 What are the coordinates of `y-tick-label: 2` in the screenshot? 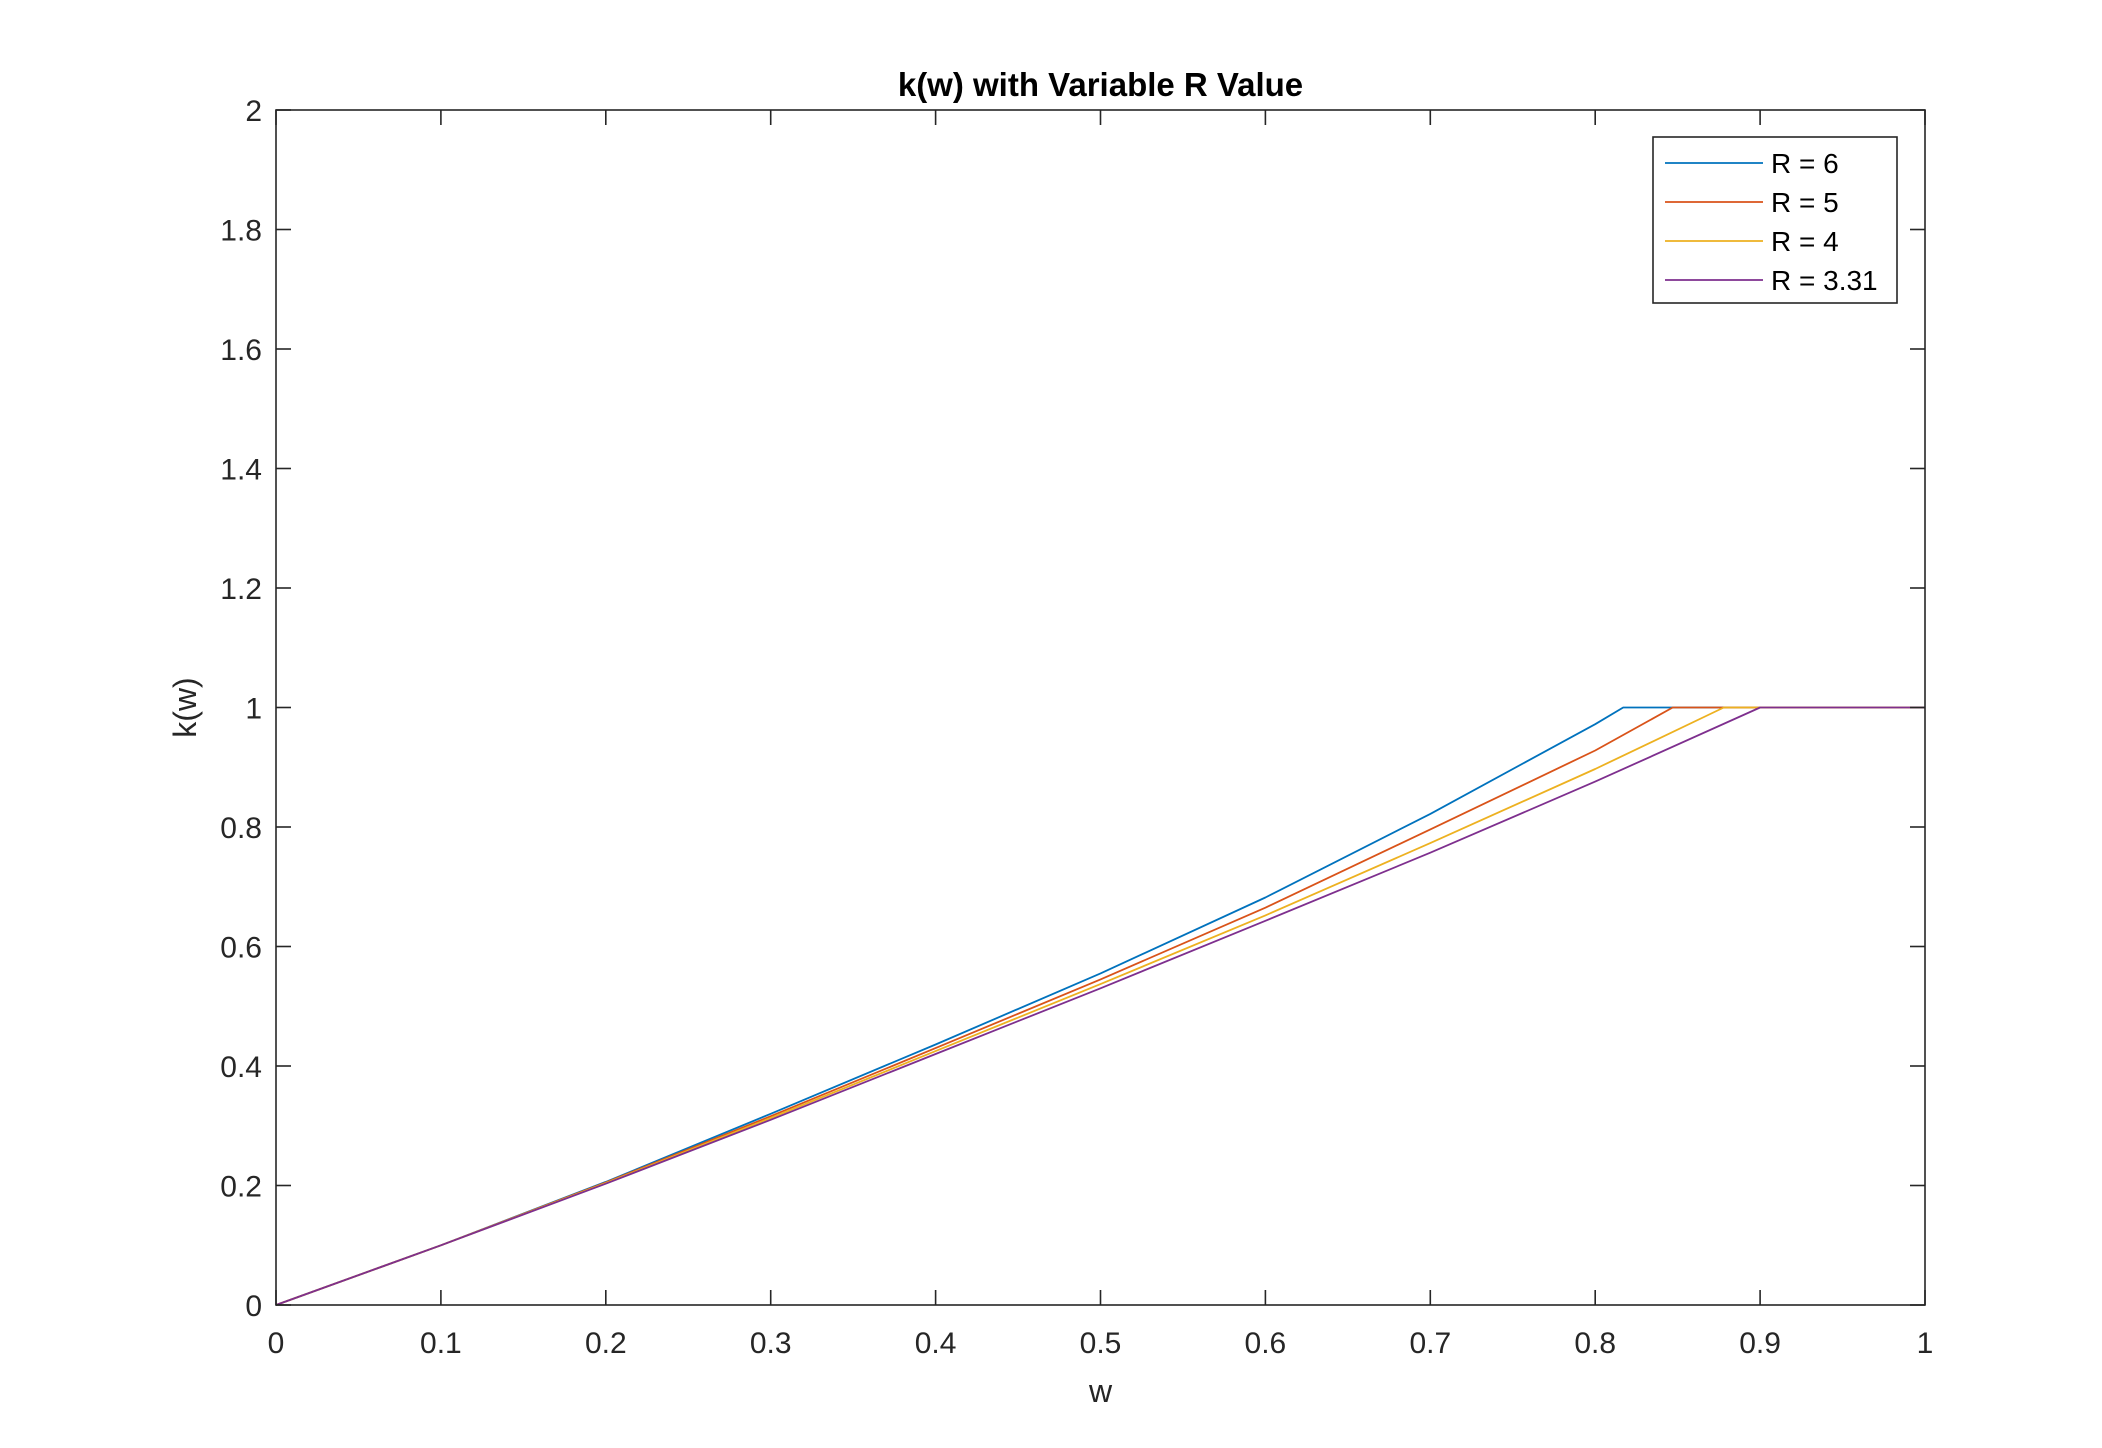 It's located at (253, 111).